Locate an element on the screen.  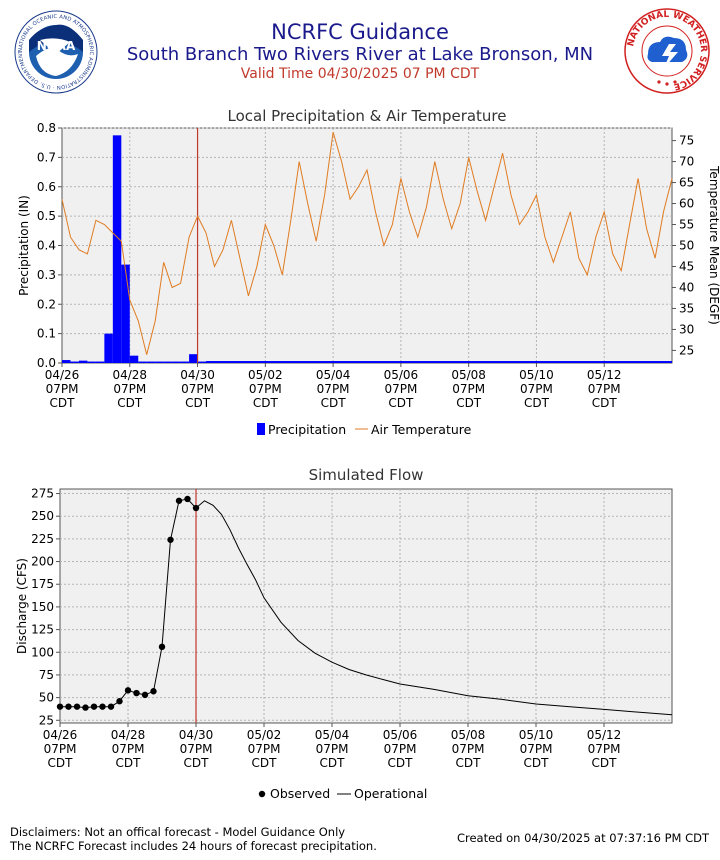
y2-tick-label: 60 is located at coordinates (686, 204).